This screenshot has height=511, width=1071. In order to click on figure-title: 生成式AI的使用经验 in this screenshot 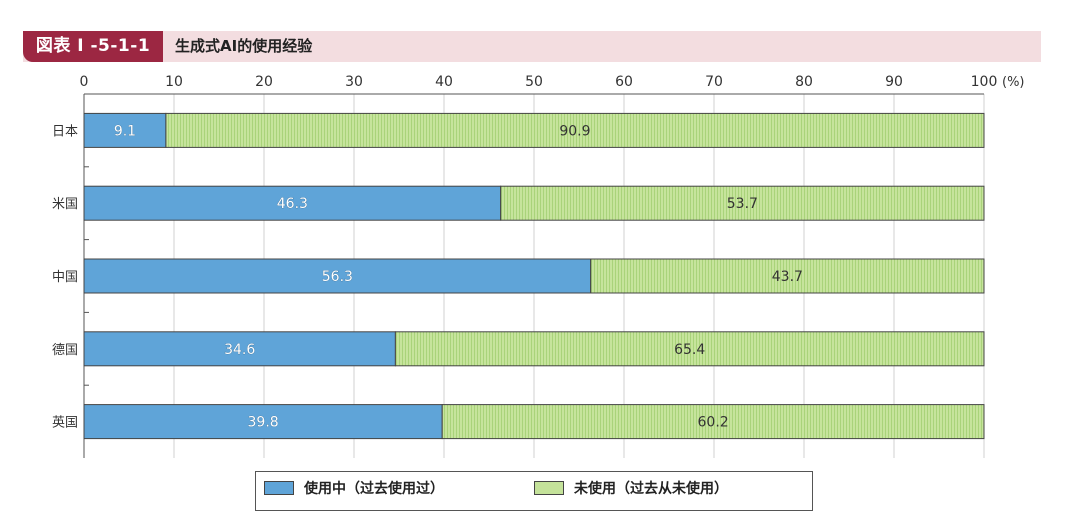, I will do `click(244, 46)`.